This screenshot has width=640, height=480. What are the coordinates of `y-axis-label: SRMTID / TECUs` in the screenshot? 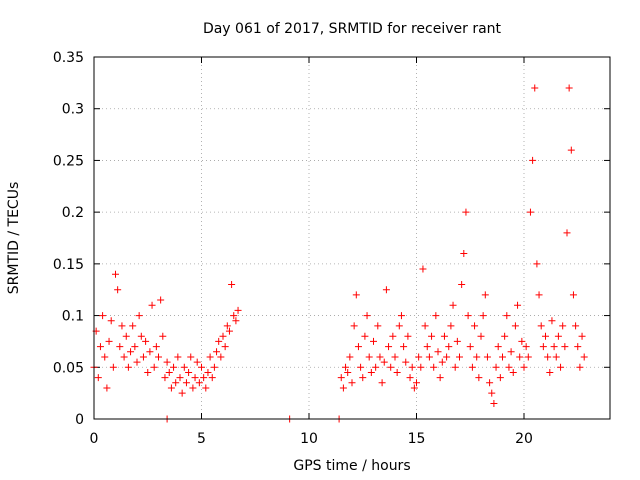 It's located at (14, 238).